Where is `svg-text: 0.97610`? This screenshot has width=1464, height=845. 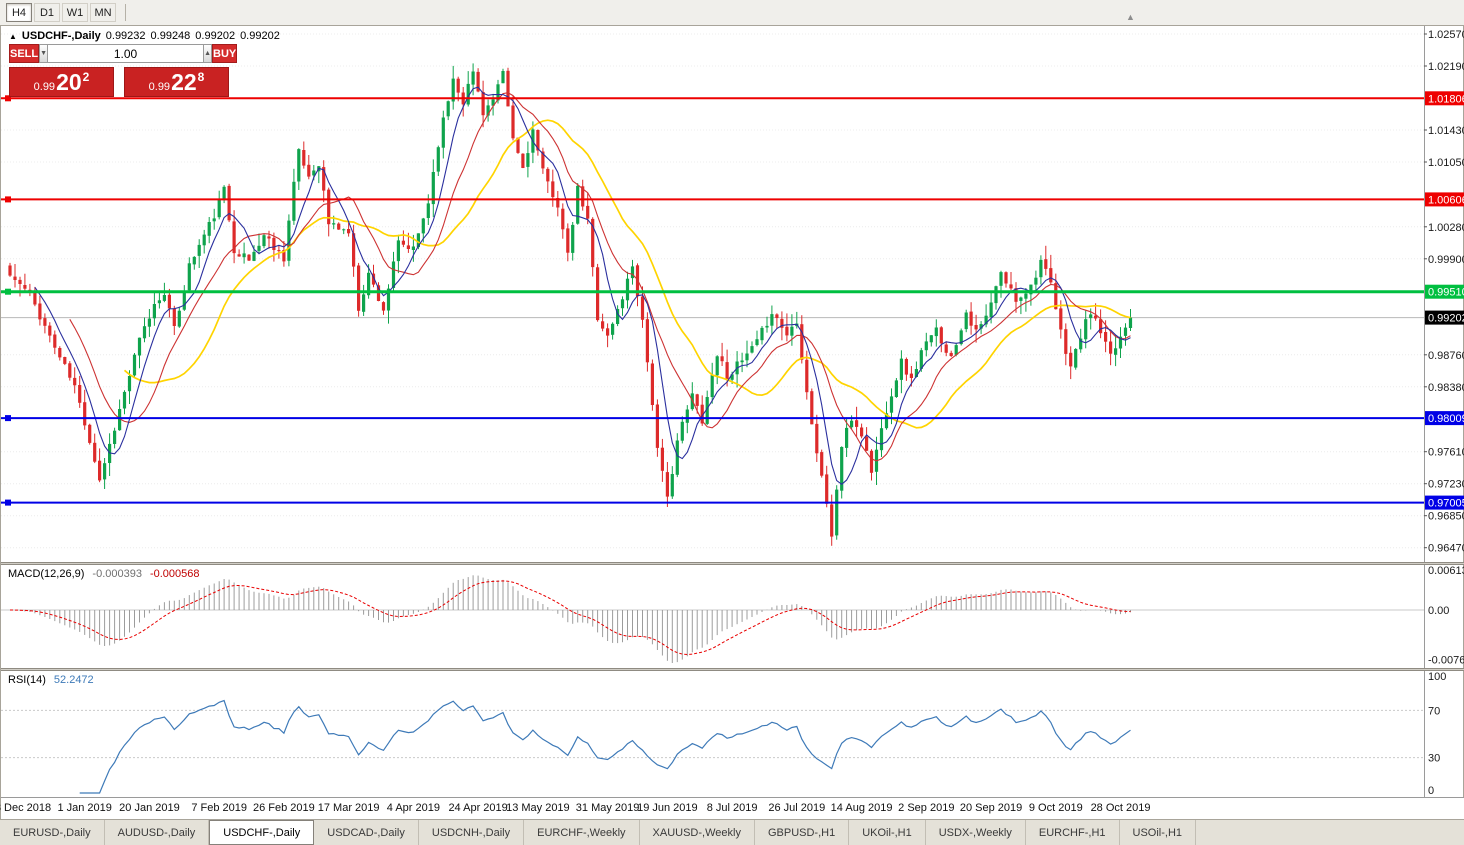
svg-text: 0.97610 is located at coordinates (1446, 453).